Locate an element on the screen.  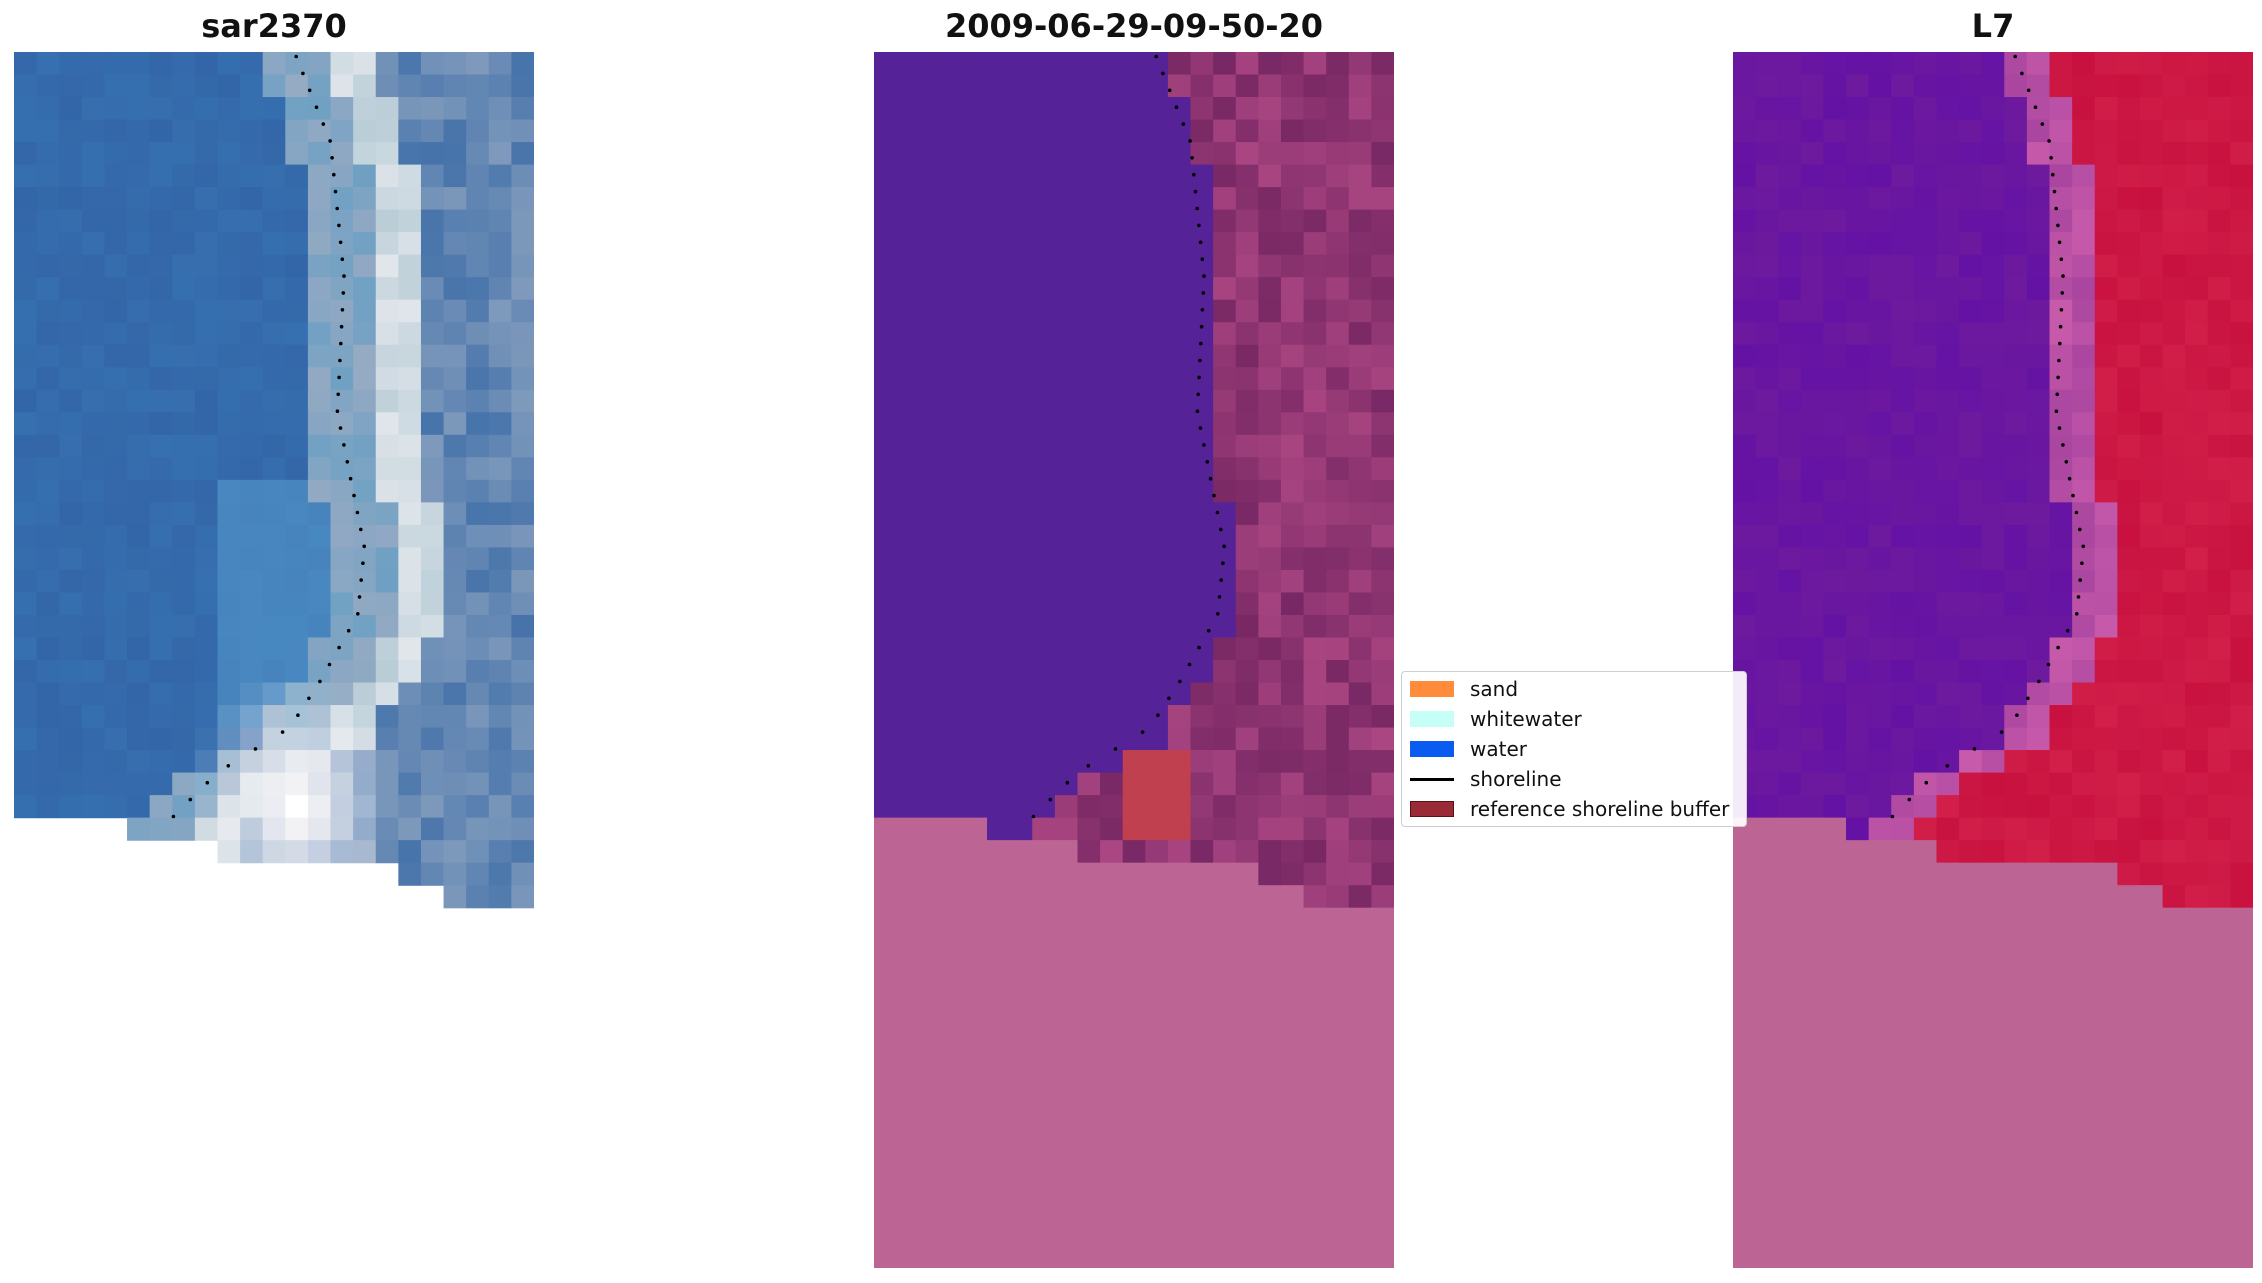
legend-label: whitewater is located at coordinates (1526, 719).